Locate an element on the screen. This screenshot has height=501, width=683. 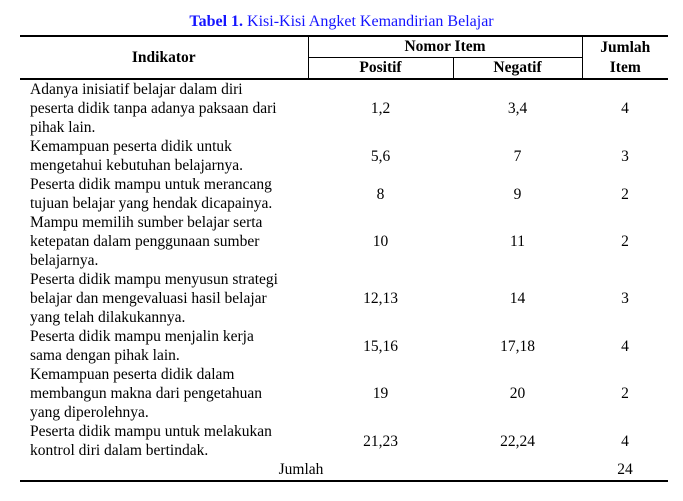
table-caption-number: Tabel 1. is located at coordinates (216, 21).